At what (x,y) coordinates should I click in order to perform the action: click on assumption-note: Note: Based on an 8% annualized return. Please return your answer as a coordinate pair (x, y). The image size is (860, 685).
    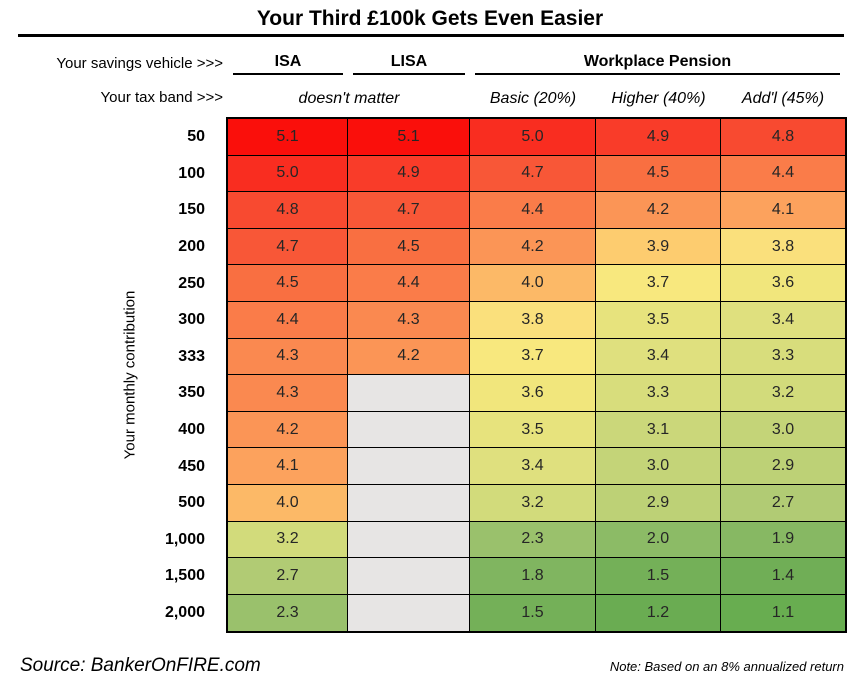
    Looking at the image, I should click on (726, 666).